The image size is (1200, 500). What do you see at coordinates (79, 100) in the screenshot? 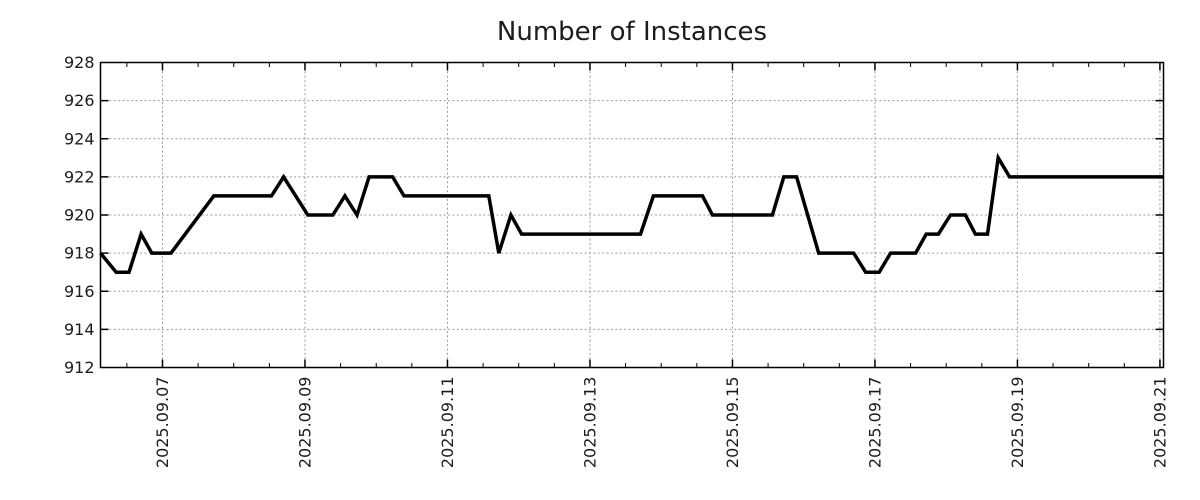
I see `y-tick-label: 926` at bounding box center [79, 100].